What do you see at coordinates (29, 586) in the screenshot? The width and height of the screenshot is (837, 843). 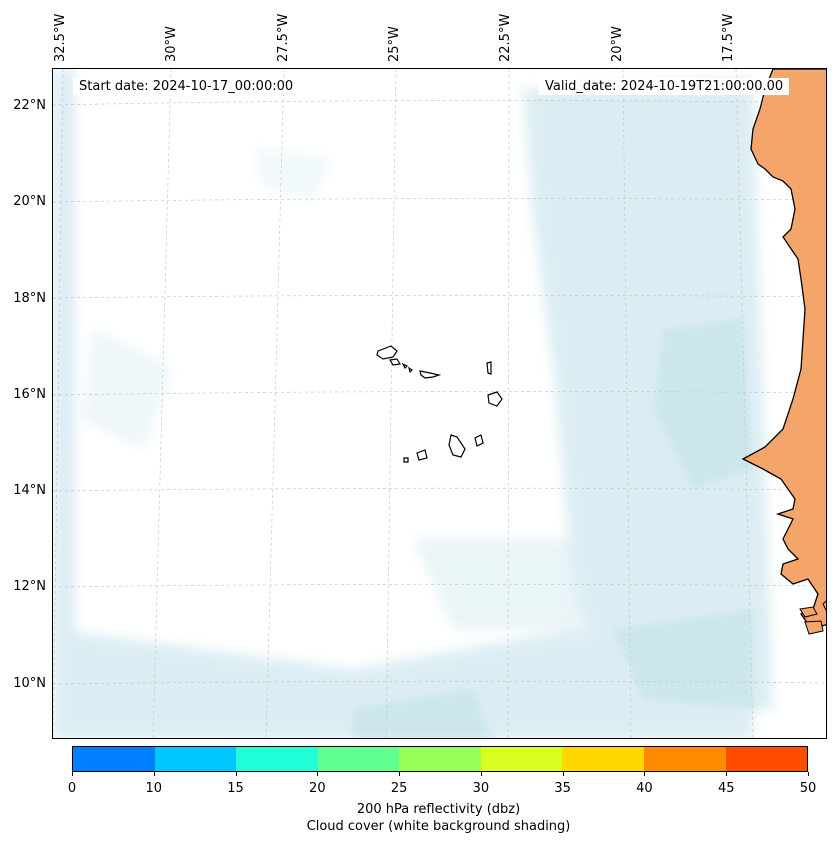 I see `lat-label: 12°N` at bounding box center [29, 586].